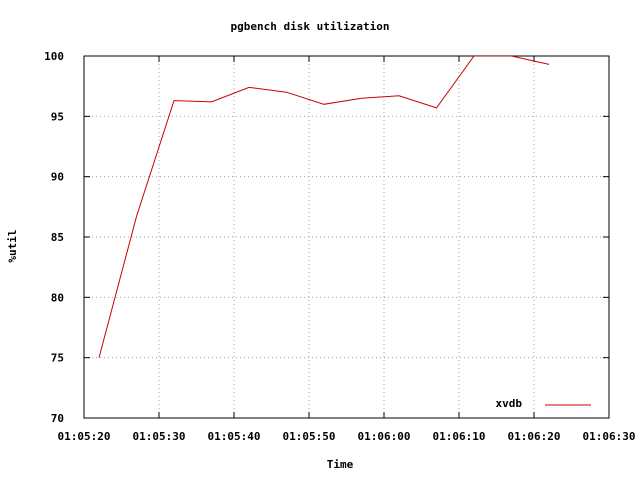 The width and height of the screenshot is (640, 480). Describe the element at coordinates (57, 116) in the screenshot. I see `y-tick-label: 95` at that location.